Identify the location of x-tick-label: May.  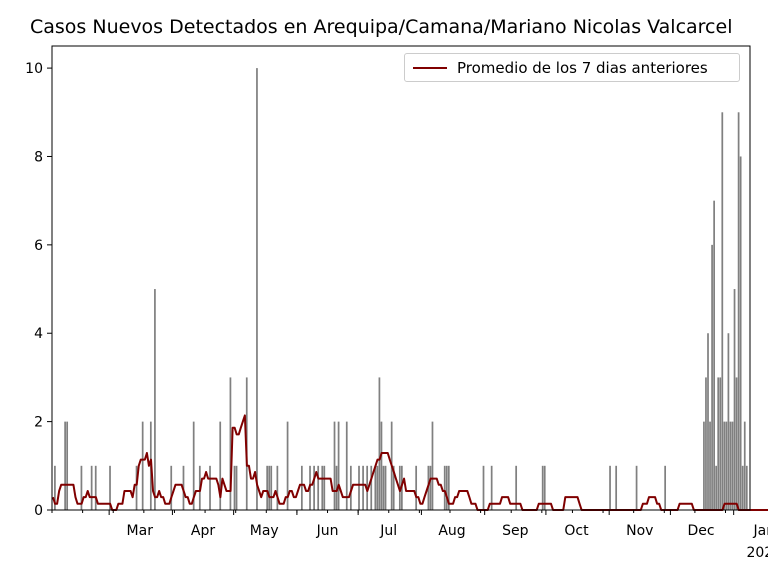
(264, 531).